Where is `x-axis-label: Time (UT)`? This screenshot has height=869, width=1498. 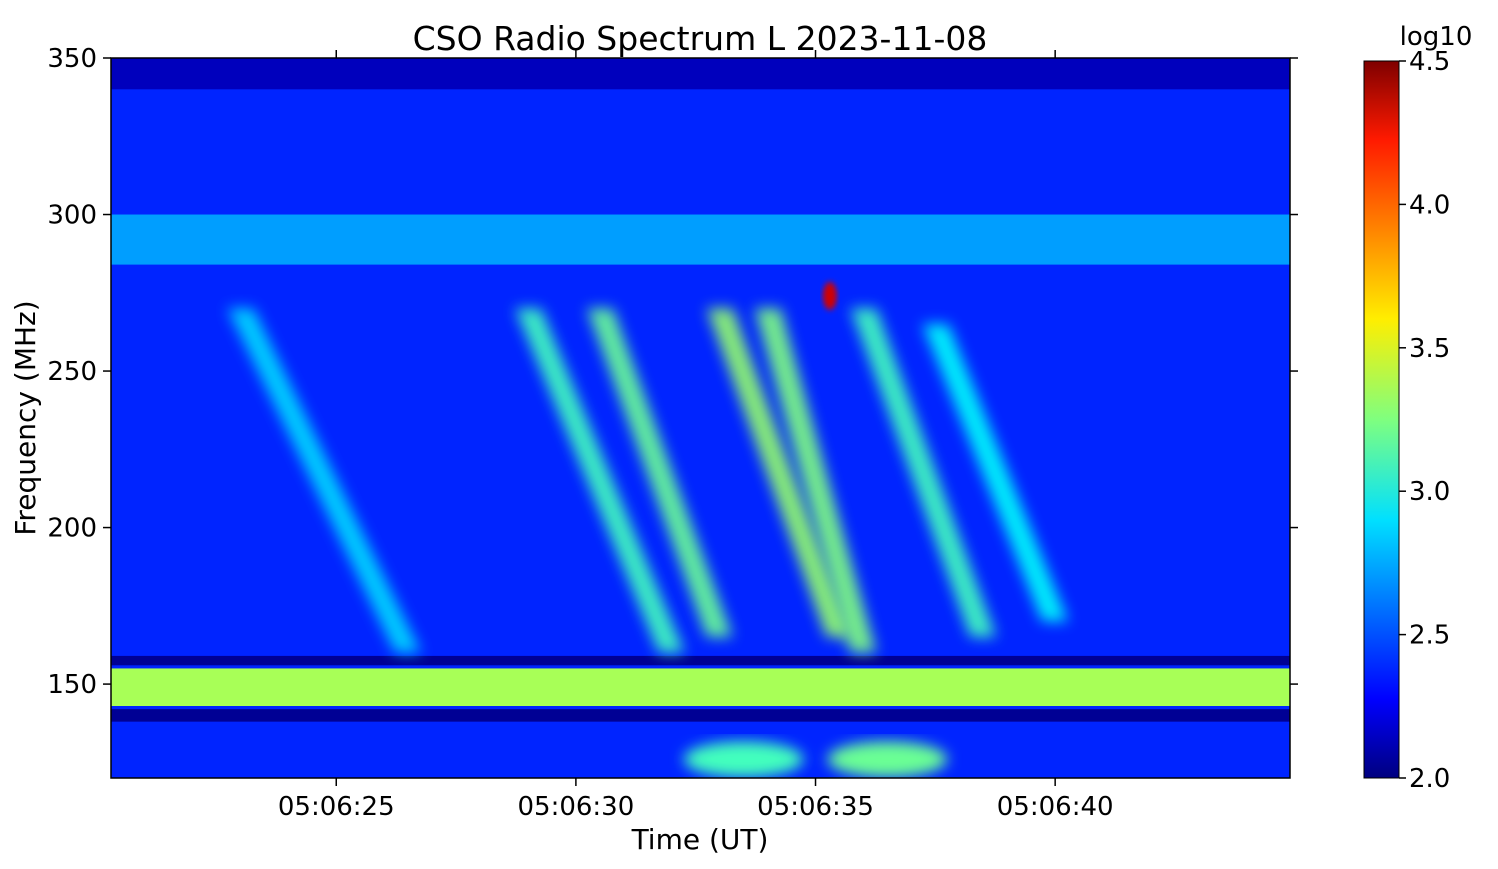 x-axis-label: Time (UT) is located at coordinates (700, 839).